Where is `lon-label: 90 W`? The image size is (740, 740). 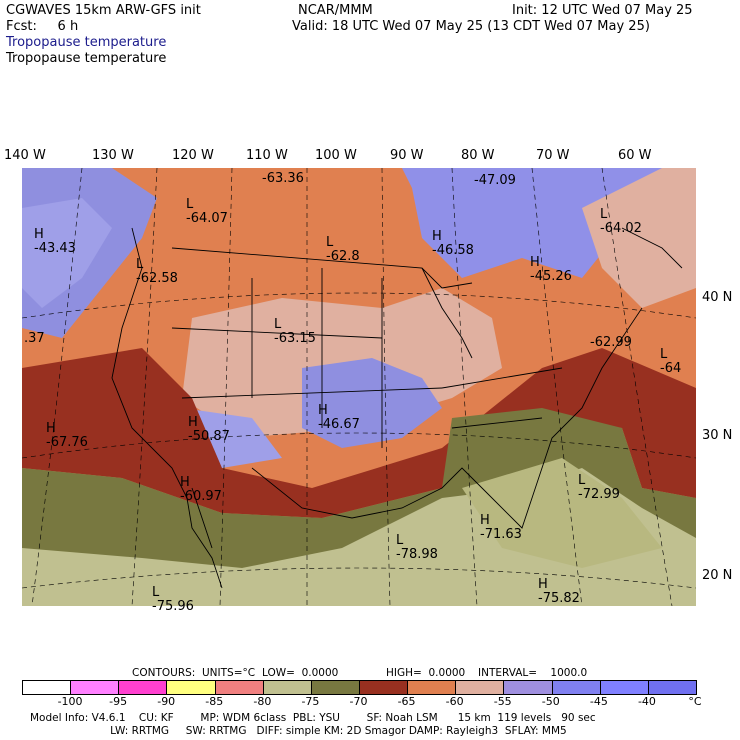 lon-label: 90 W is located at coordinates (407, 155).